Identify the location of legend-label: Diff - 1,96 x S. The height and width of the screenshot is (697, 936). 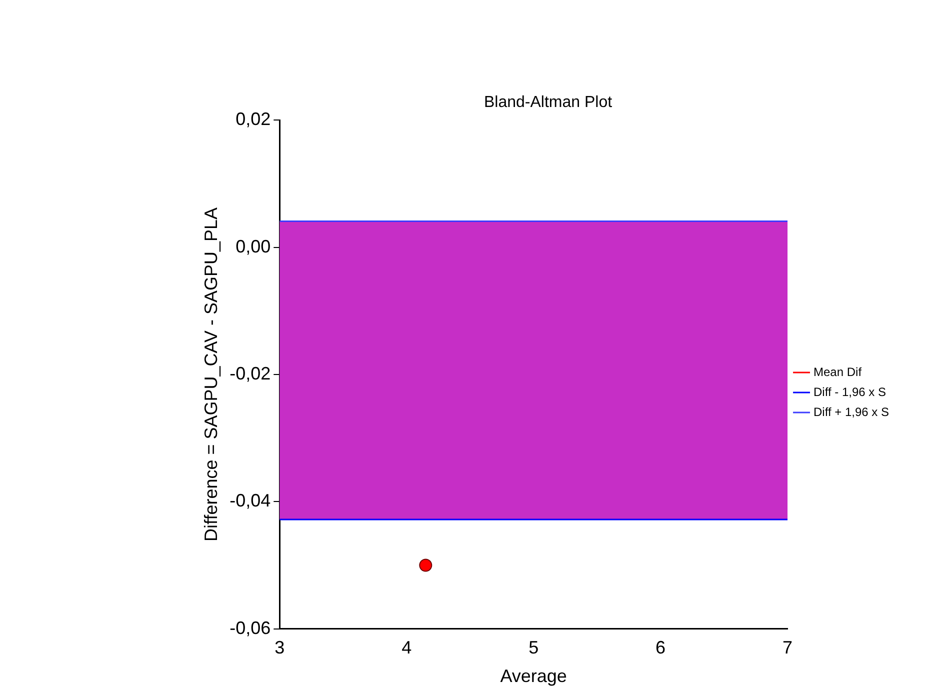
(850, 391).